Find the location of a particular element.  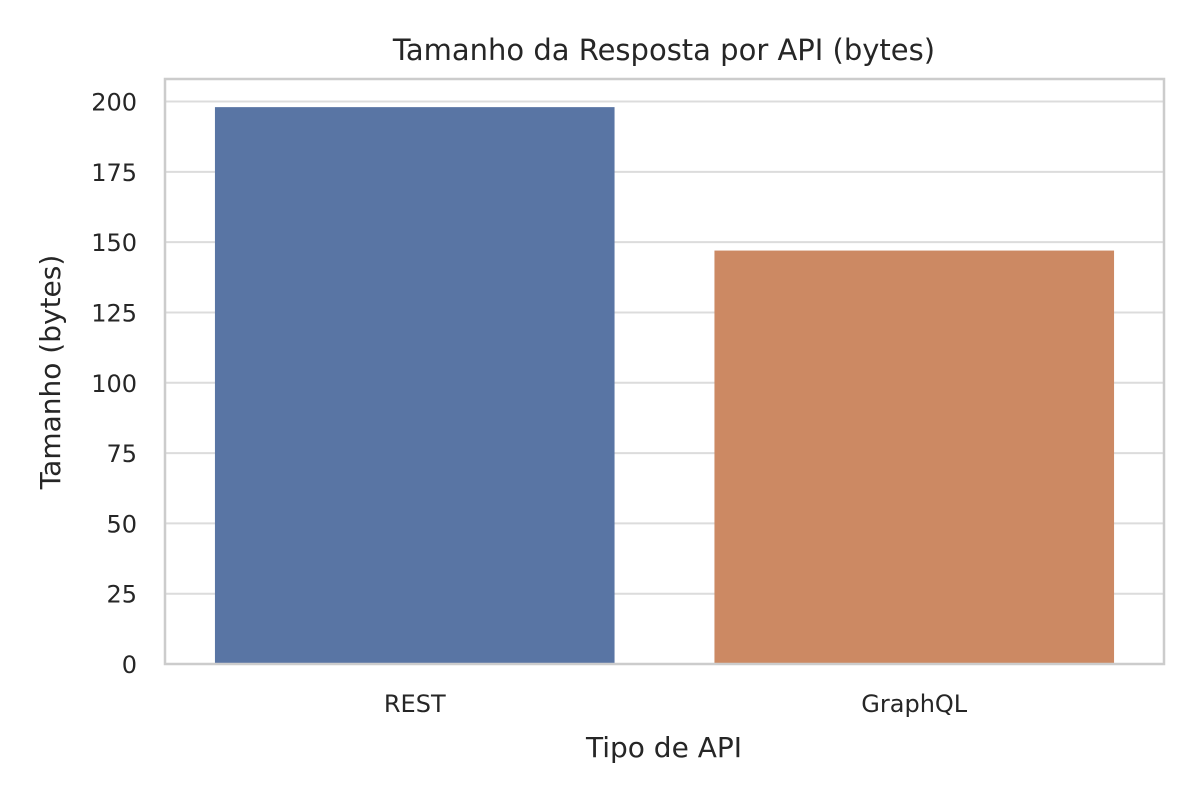

y-tick-label: 0 is located at coordinates (129, 665).